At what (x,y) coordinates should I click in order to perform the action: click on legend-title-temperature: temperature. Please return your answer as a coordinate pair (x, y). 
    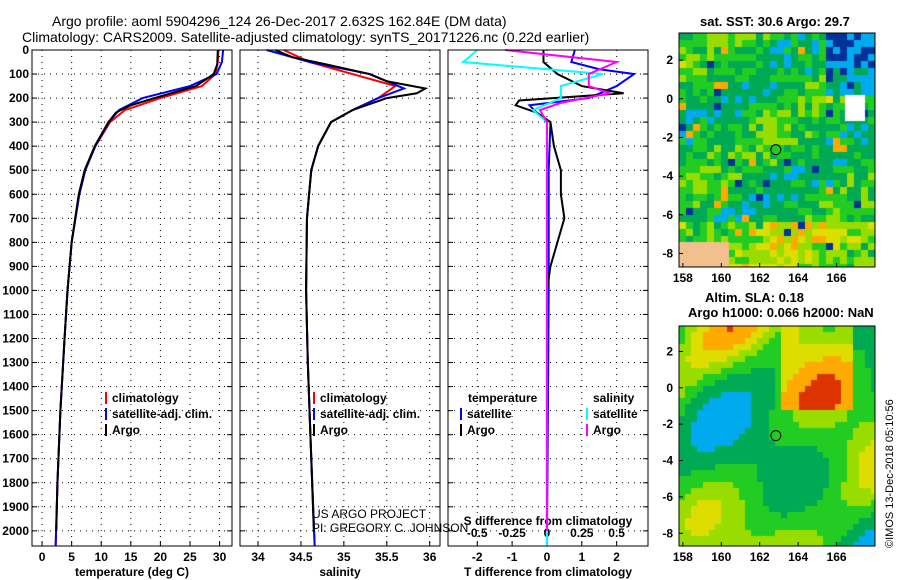
    Looking at the image, I should click on (503, 398).